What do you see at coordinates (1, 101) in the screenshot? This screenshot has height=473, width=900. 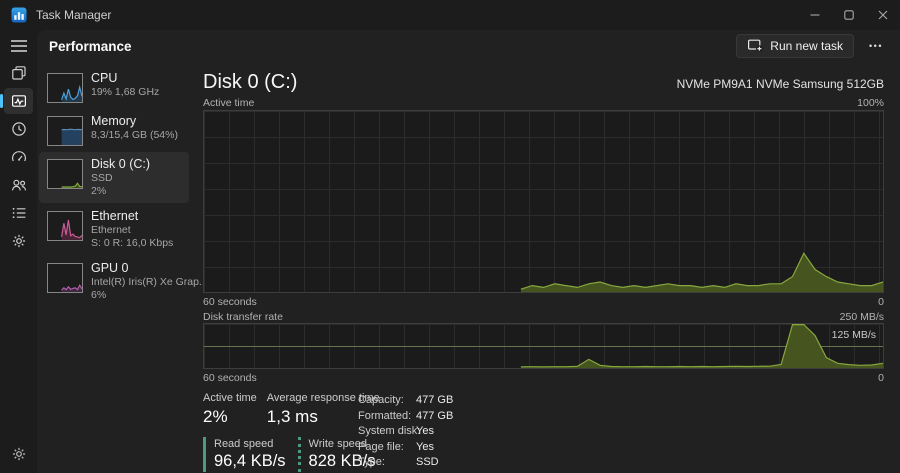 I see `selected-indicator` at bounding box center [1, 101].